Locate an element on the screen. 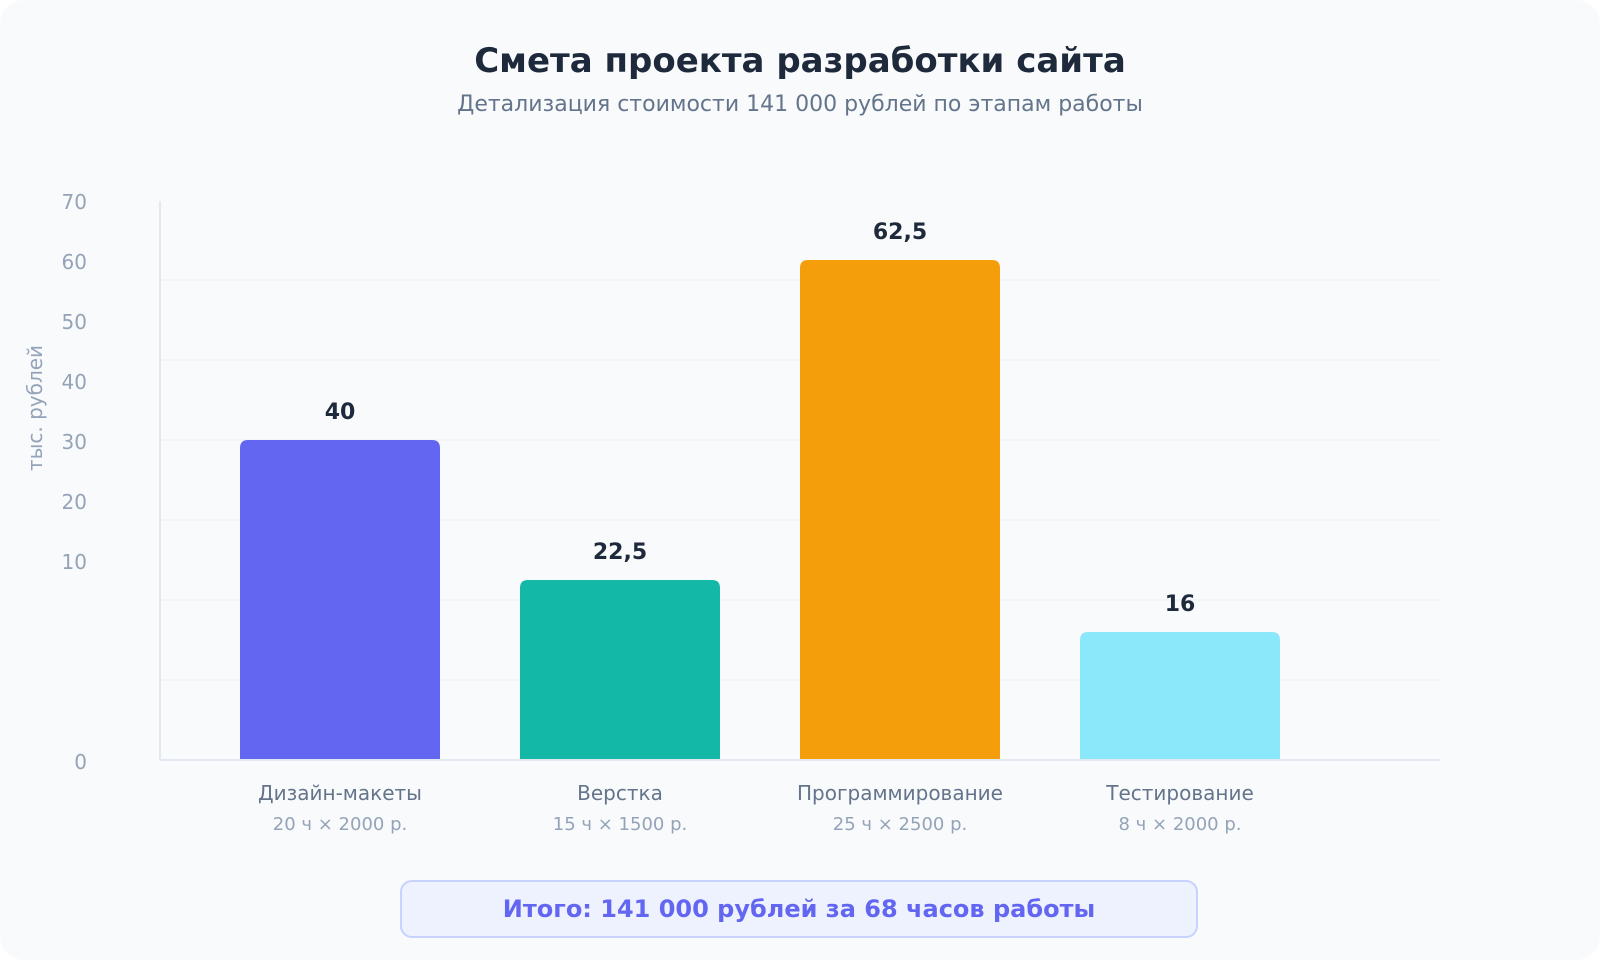  category-detail: 15 ч × 1500 р. is located at coordinates (620, 824).